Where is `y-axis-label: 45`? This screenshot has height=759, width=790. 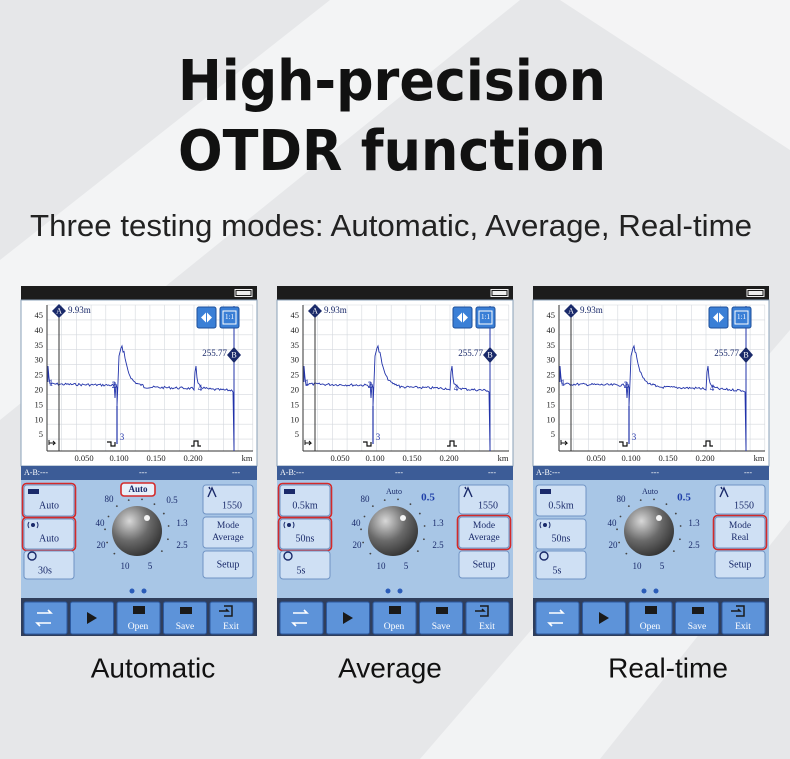
y-axis-label: 45 is located at coordinates (551, 315).